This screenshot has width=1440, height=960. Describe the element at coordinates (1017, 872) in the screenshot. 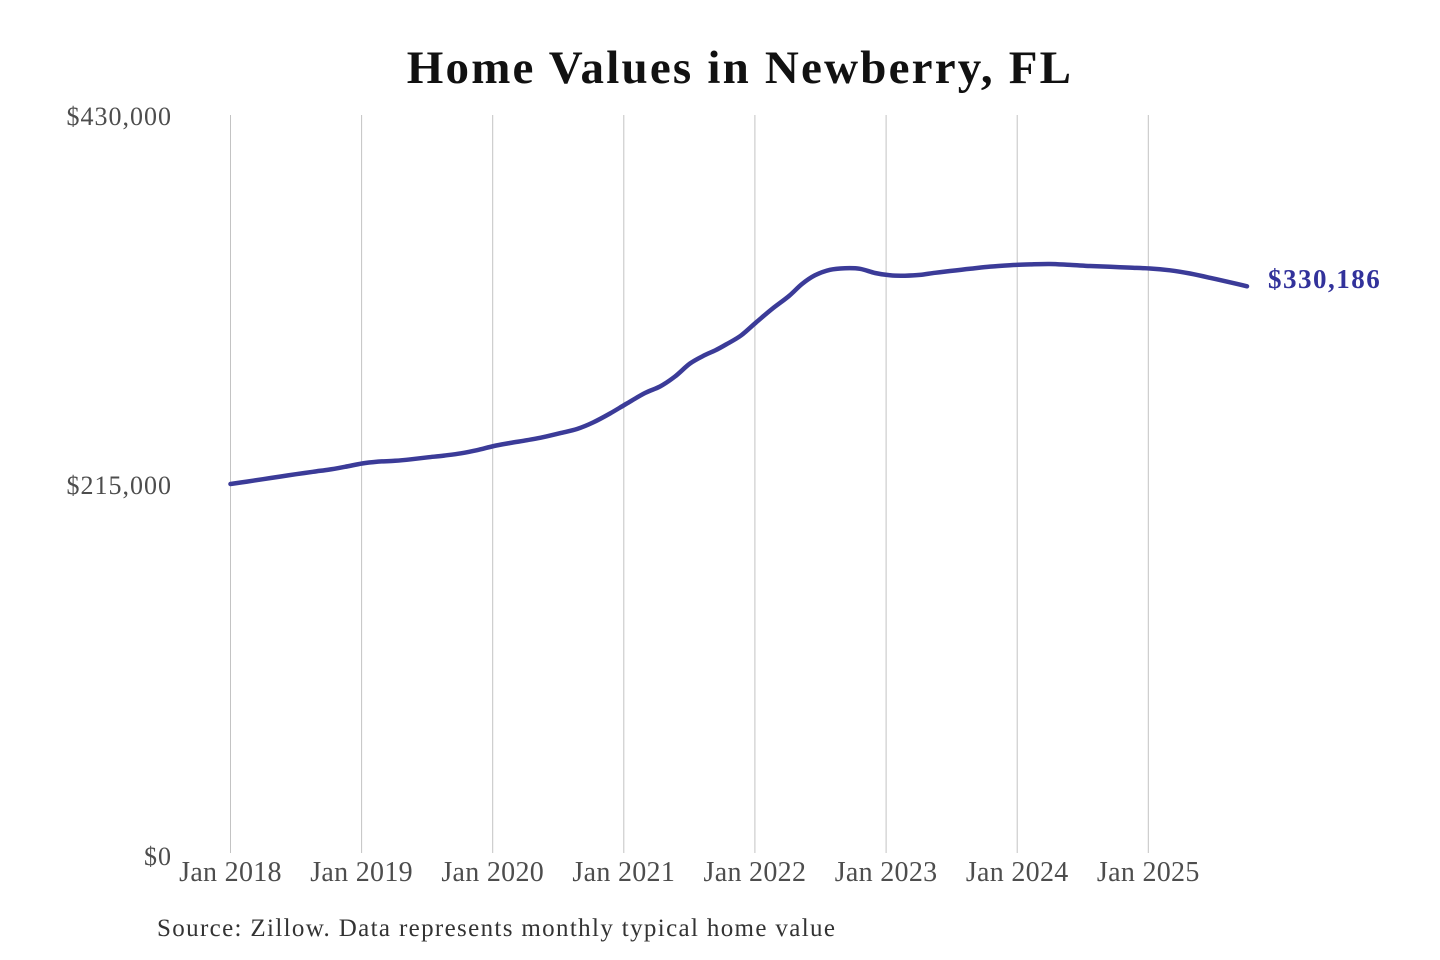

I see `svg-text: Jan 2024` at that location.